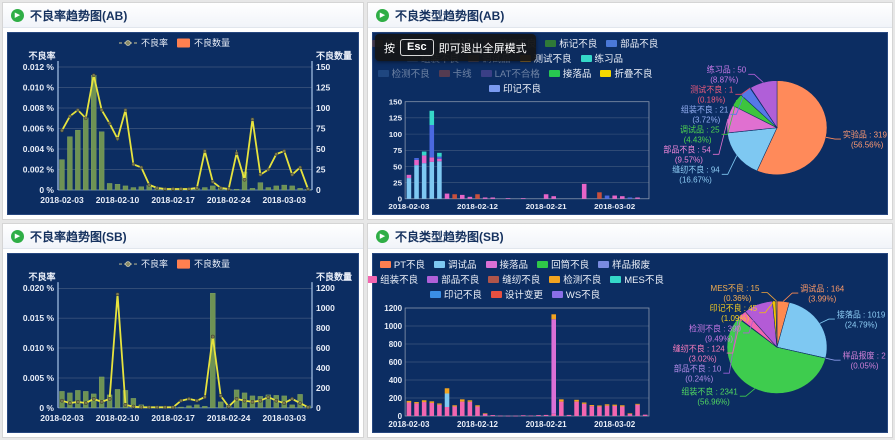 This screenshot has width=895, height=440. I want to click on svg-text: 75, so click(321, 129).